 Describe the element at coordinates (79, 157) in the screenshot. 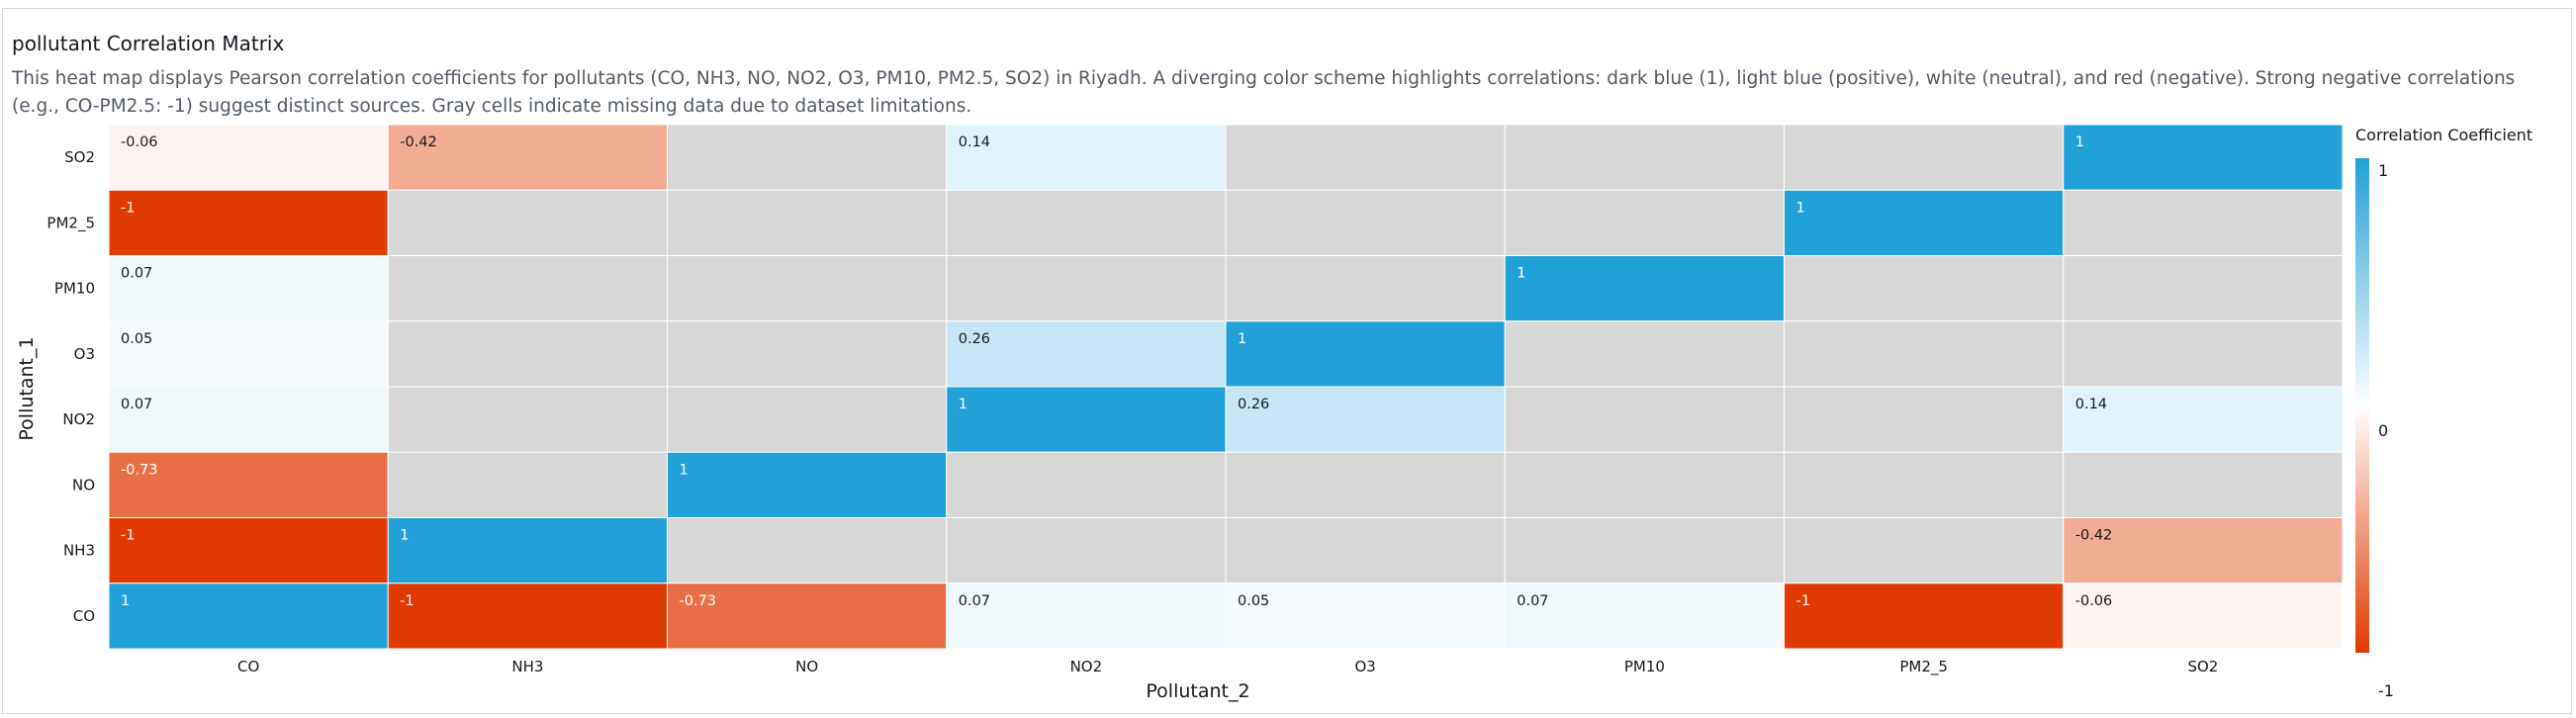

I see `y-tick-label: SO2` at that location.